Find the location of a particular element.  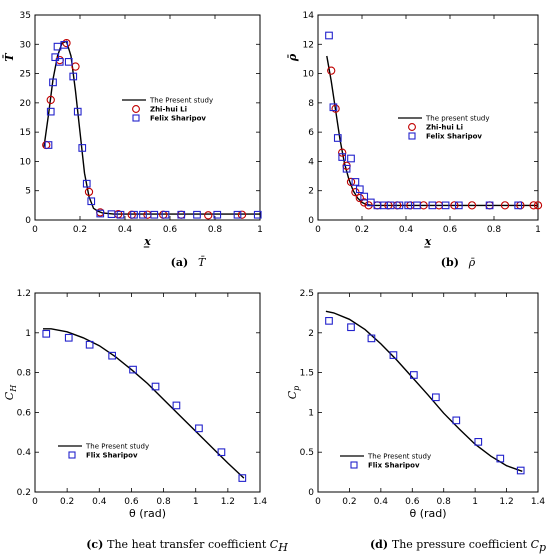

y-tick-label: 12 is located at coordinates (308, 45).